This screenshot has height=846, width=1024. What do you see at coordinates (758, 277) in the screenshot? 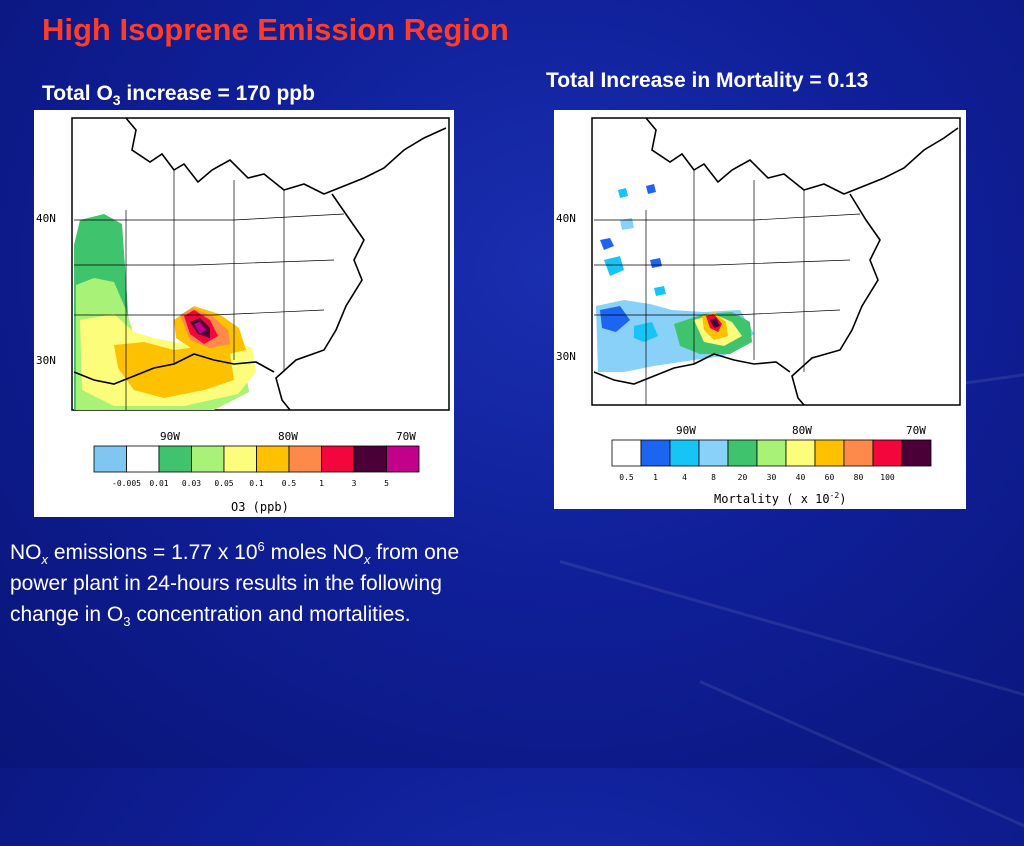
I see `mortality-map-plot: 40N 30N 90W 80W 70W` at bounding box center [758, 277].